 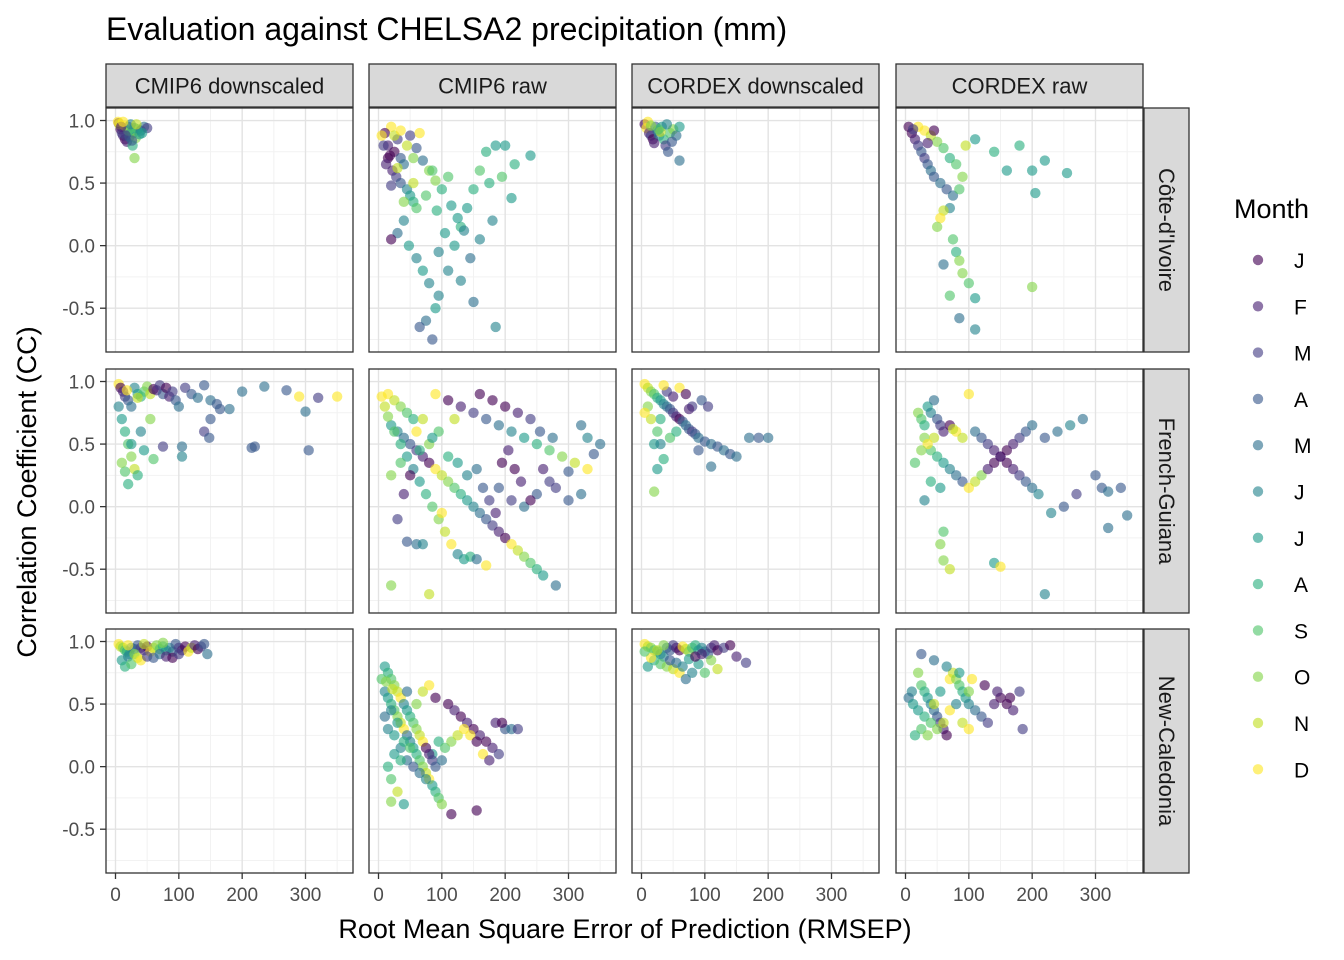 What do you see at coordinates (230, 86) in the screenshot?
I see `column-strip-label: CMIP6 downscaled` at bounding box center [230, 86].